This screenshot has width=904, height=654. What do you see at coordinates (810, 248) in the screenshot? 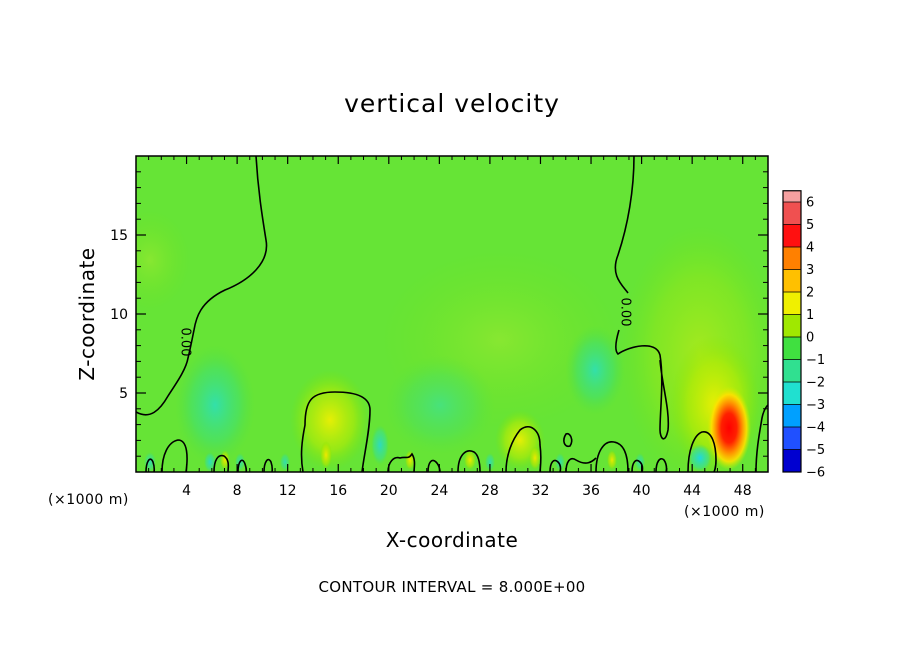
I see `colorbar-label: 4` at bounding box center [810, 248].